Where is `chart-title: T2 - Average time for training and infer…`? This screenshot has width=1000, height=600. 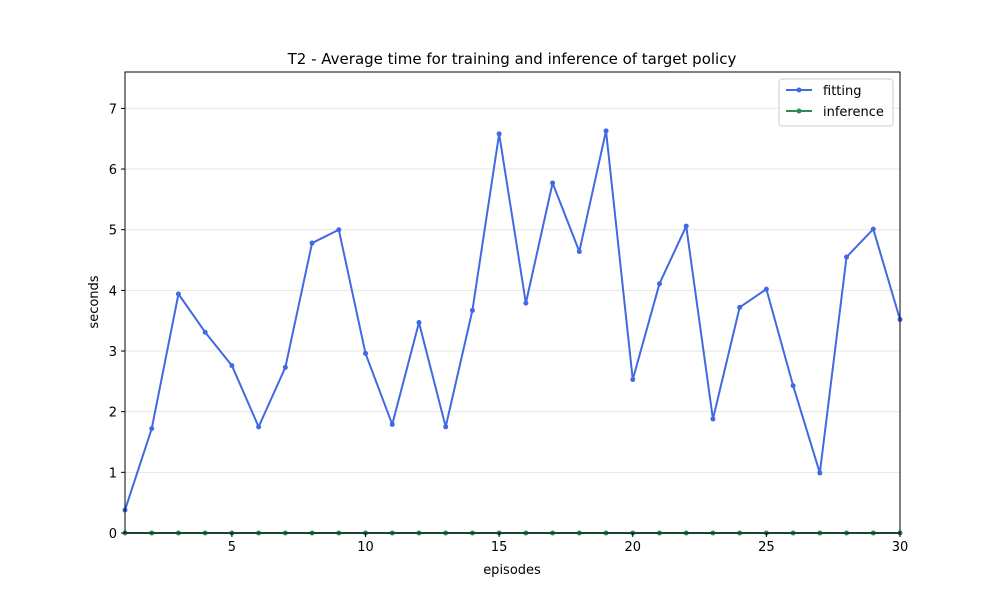
chart-title: T2 - Average time for training and infer… is located at coordinates (512, 59).